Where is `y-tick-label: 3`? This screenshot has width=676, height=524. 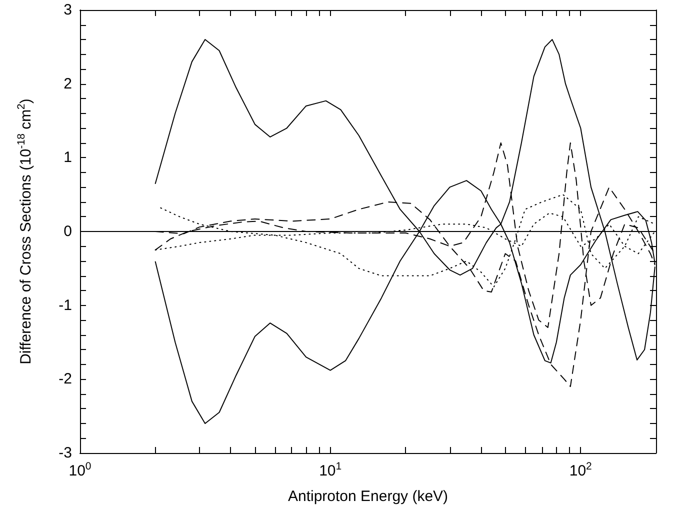
y-tick-label: 3 is located at coordinates (68, 10).